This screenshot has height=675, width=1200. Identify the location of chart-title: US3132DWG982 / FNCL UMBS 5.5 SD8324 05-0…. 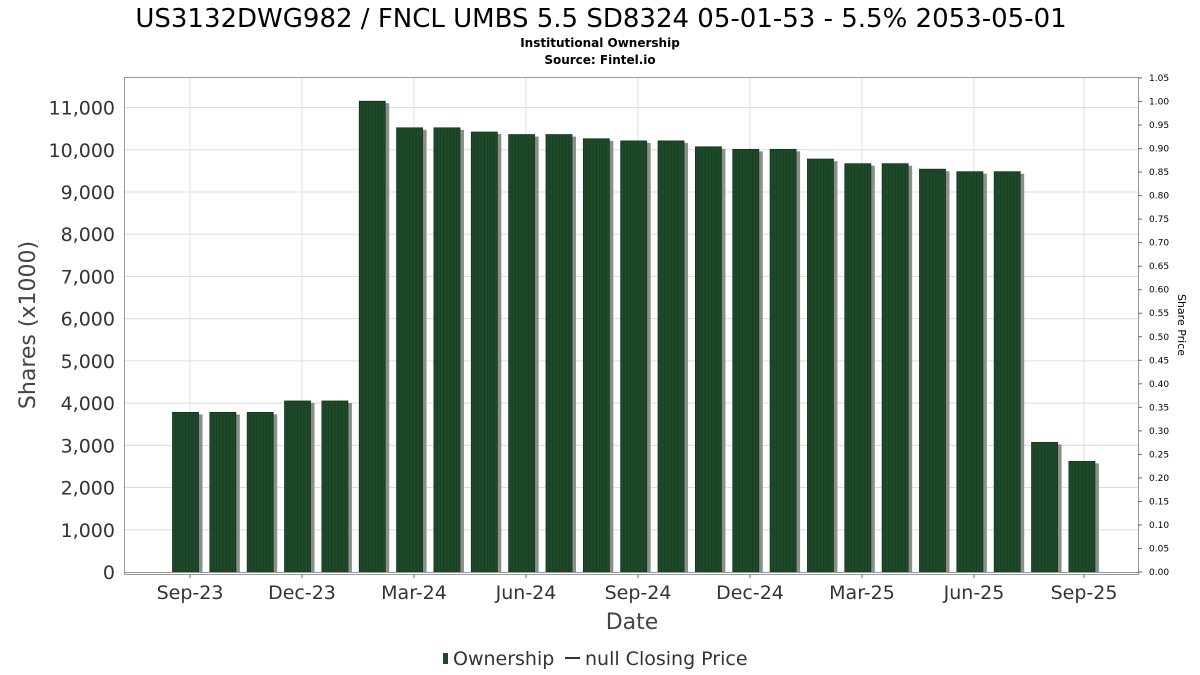
(600, 19).